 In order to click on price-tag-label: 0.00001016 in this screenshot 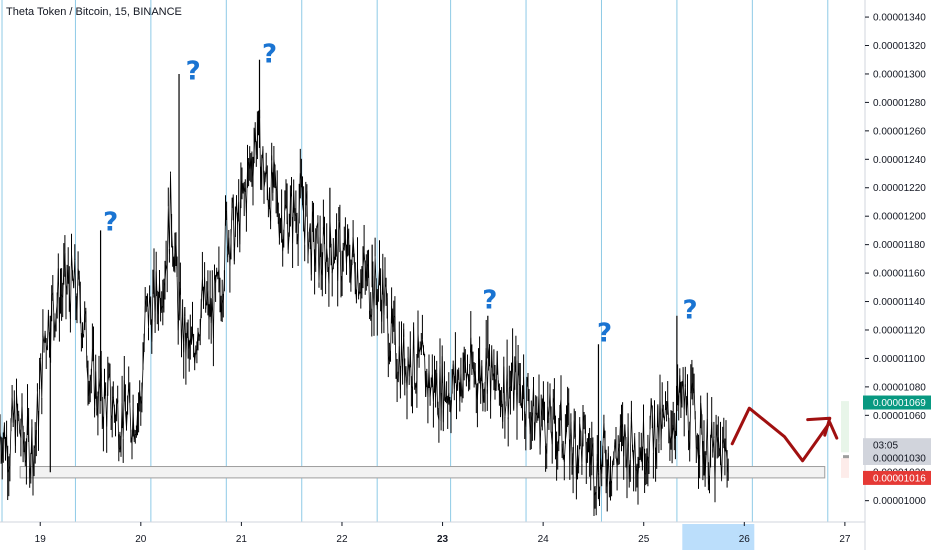, I will do `click(899, 478)`.